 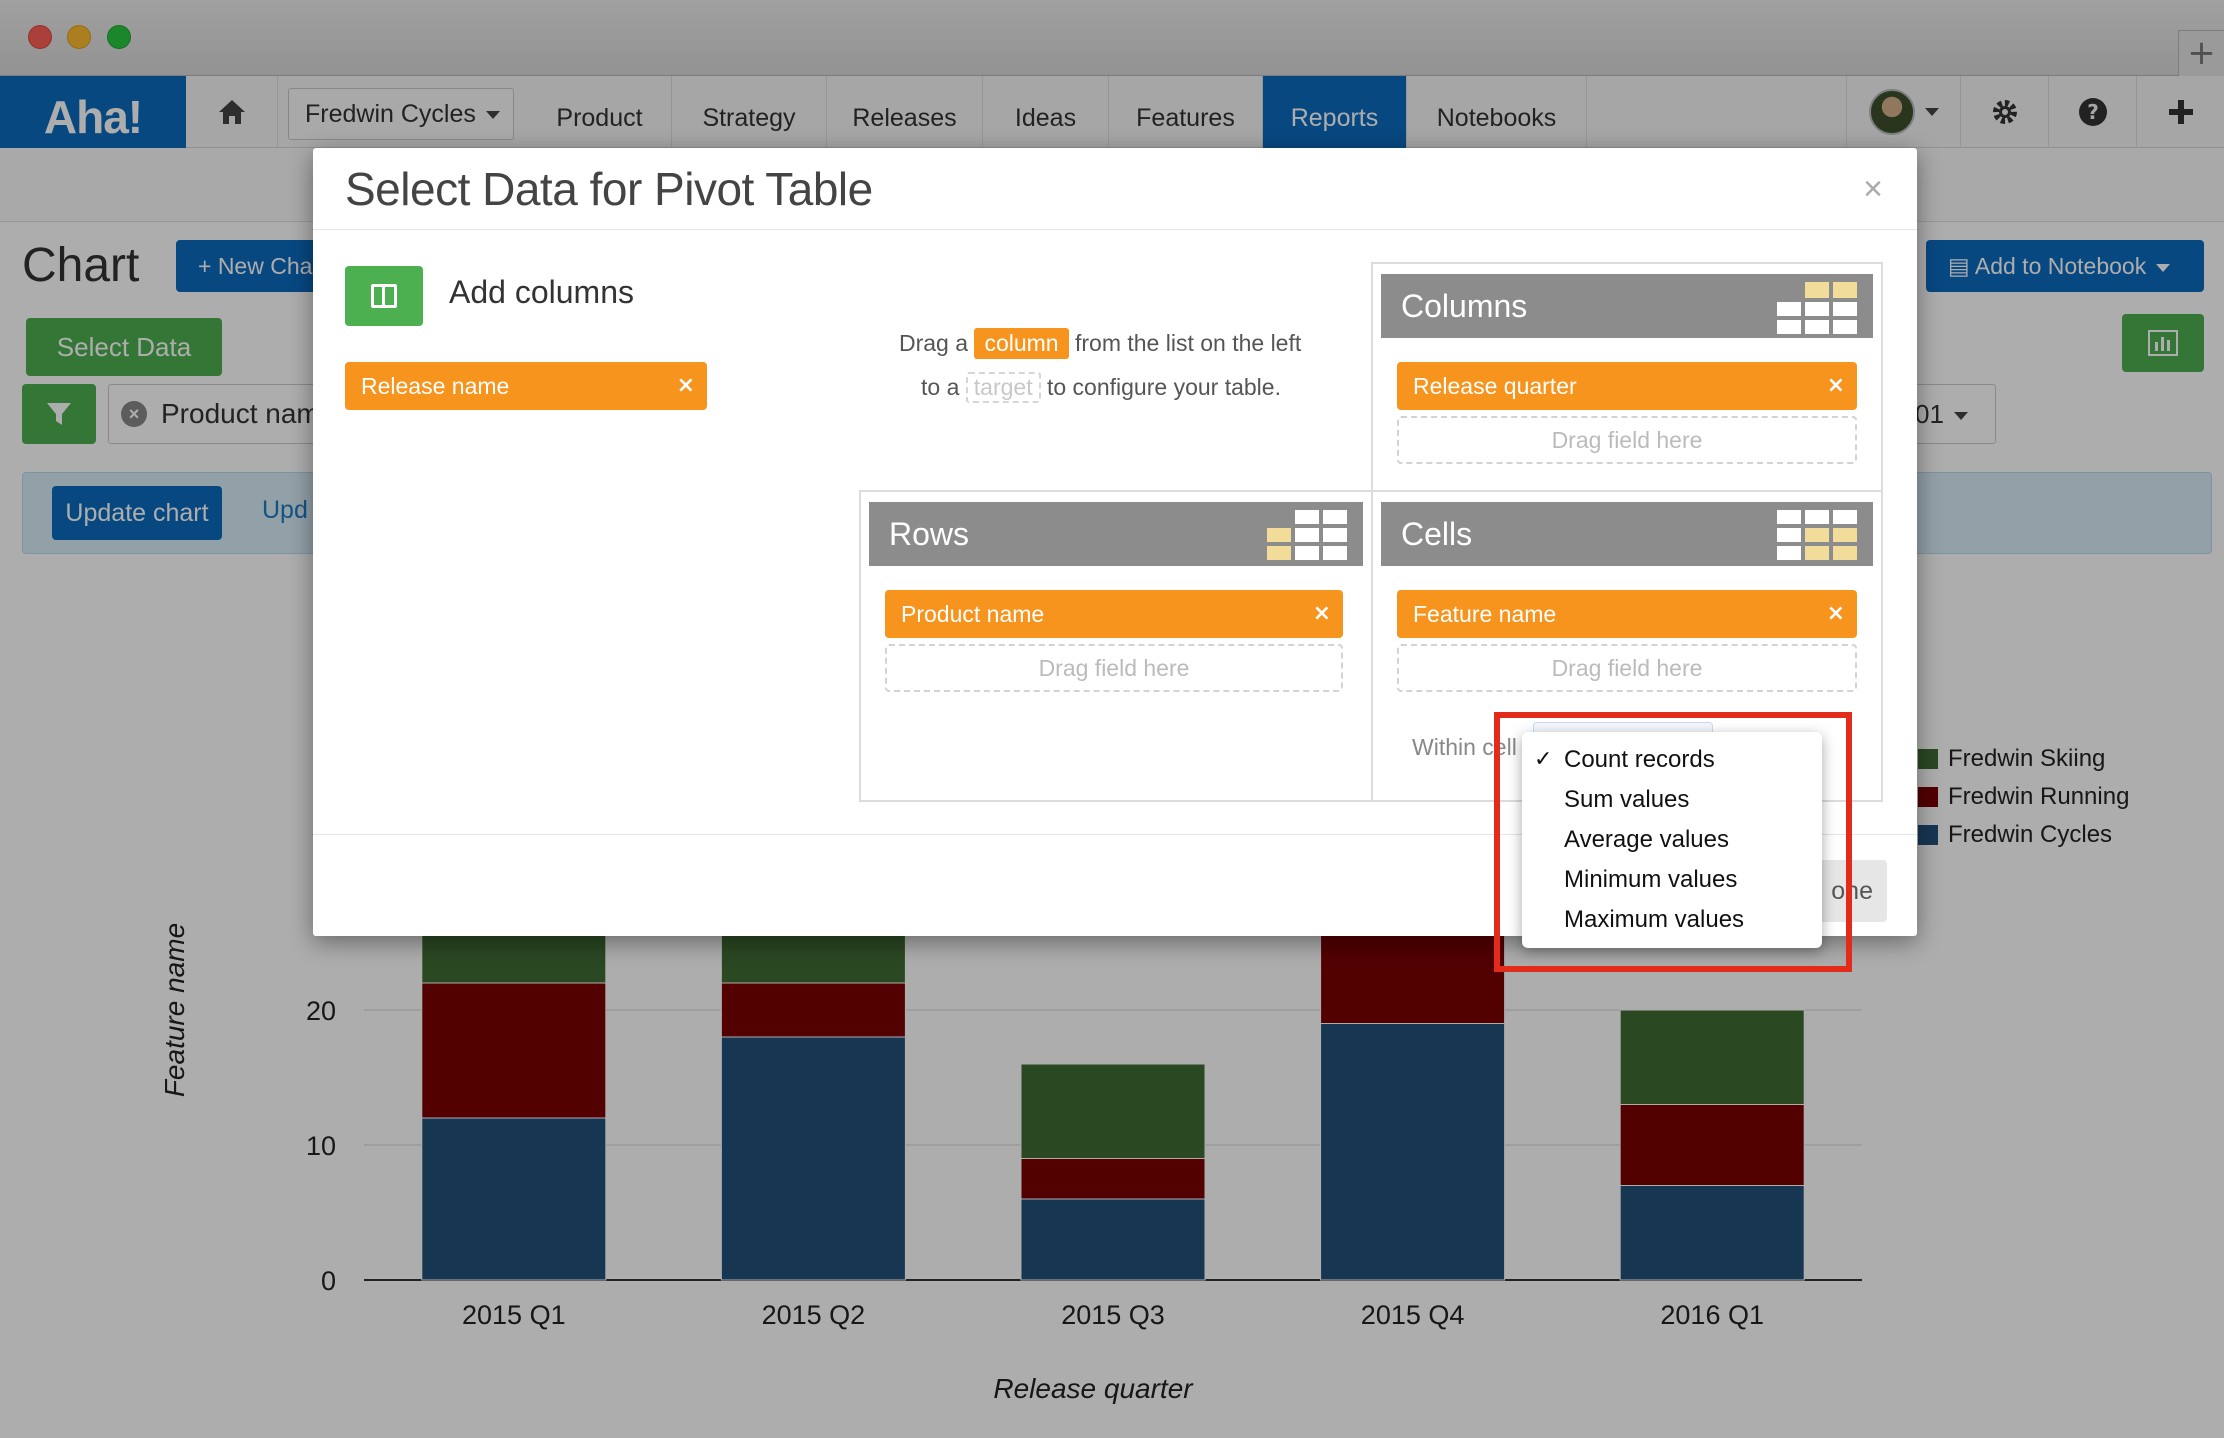 I want to click on annotation-highlight-box, so click(x=1673, y=842).